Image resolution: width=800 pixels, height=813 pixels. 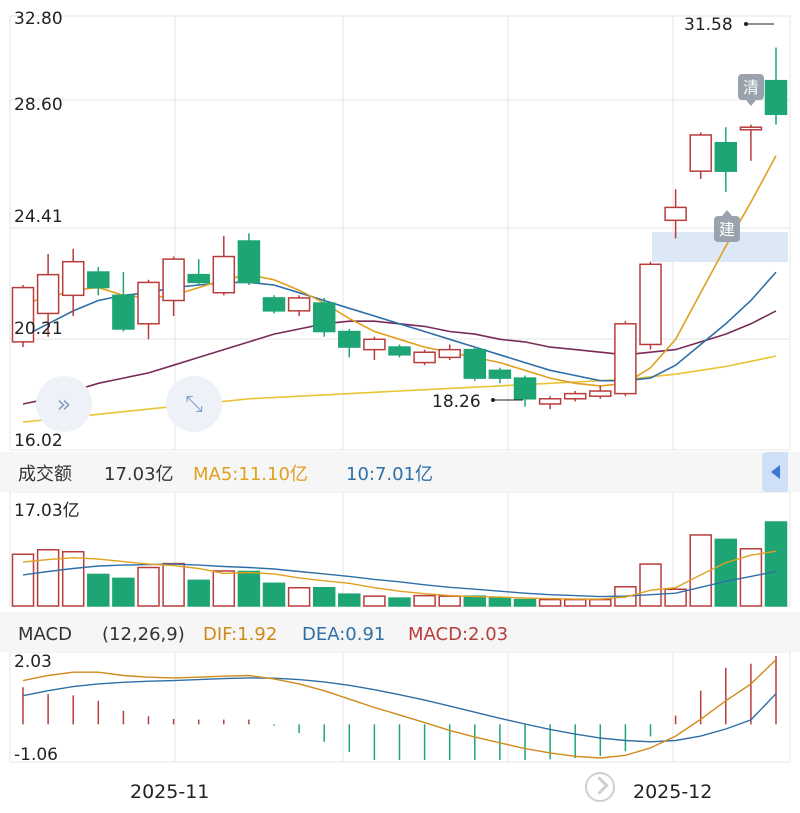 I want to click on macd-dif-line, so click(x=399, y=709).